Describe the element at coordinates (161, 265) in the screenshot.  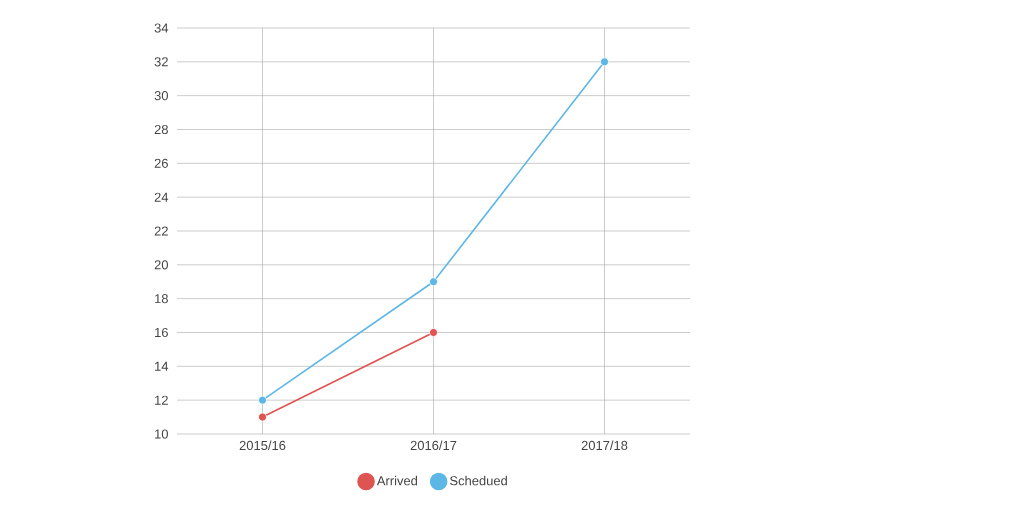
I see `y-tick-label: 20` at that location.